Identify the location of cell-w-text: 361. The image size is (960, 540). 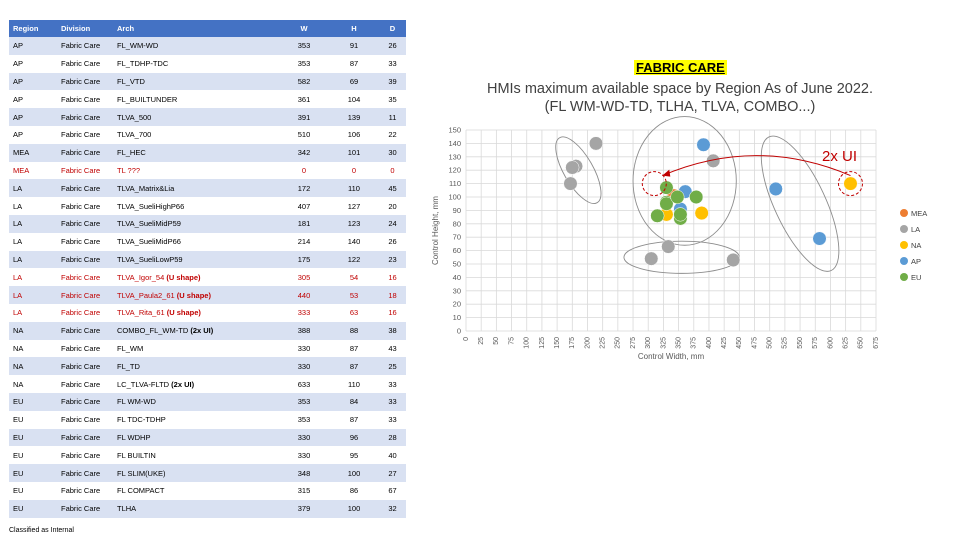
(304, 99).